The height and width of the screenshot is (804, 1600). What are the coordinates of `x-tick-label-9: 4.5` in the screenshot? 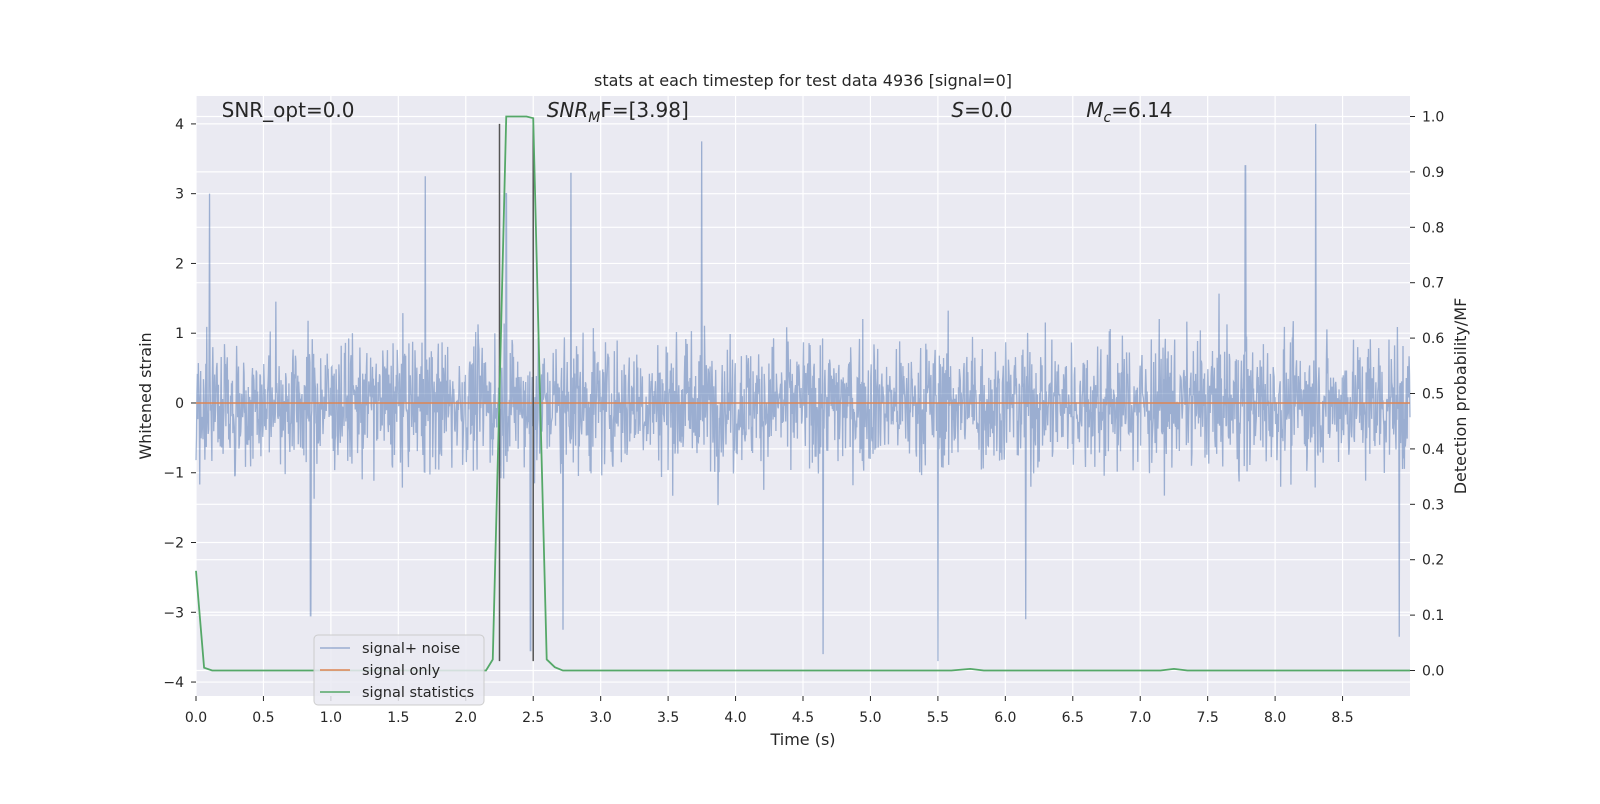 It's located at (803, 718).